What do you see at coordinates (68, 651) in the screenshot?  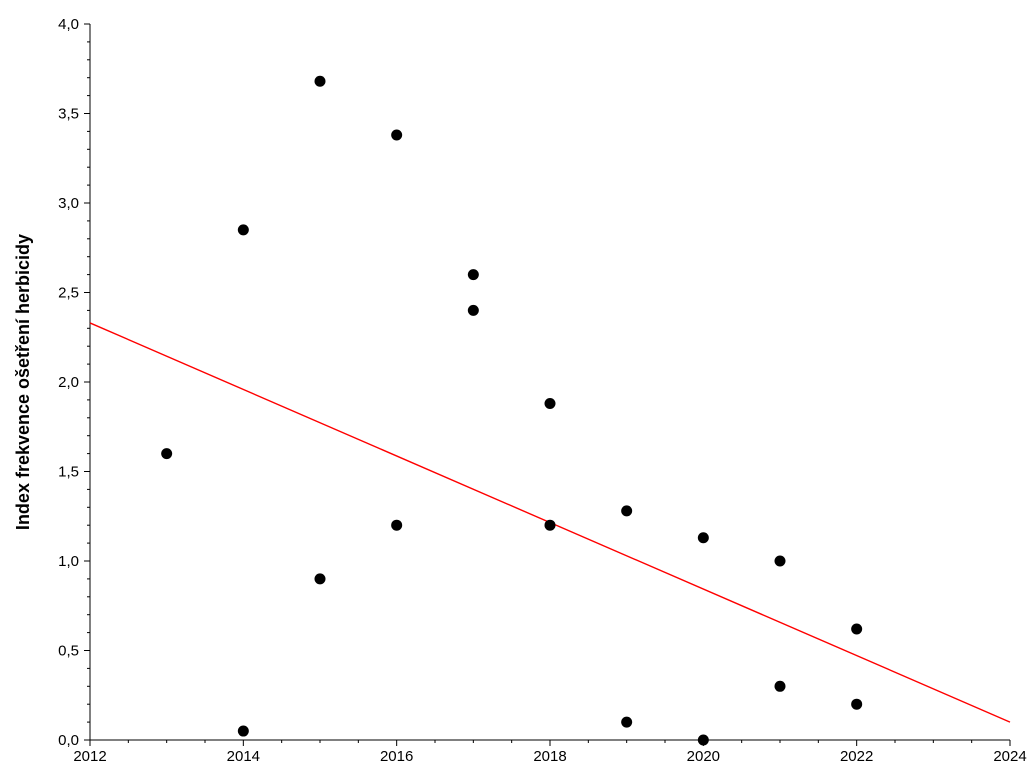 I see `y-tick-label: 0,5` at bounding box center [68, 651].